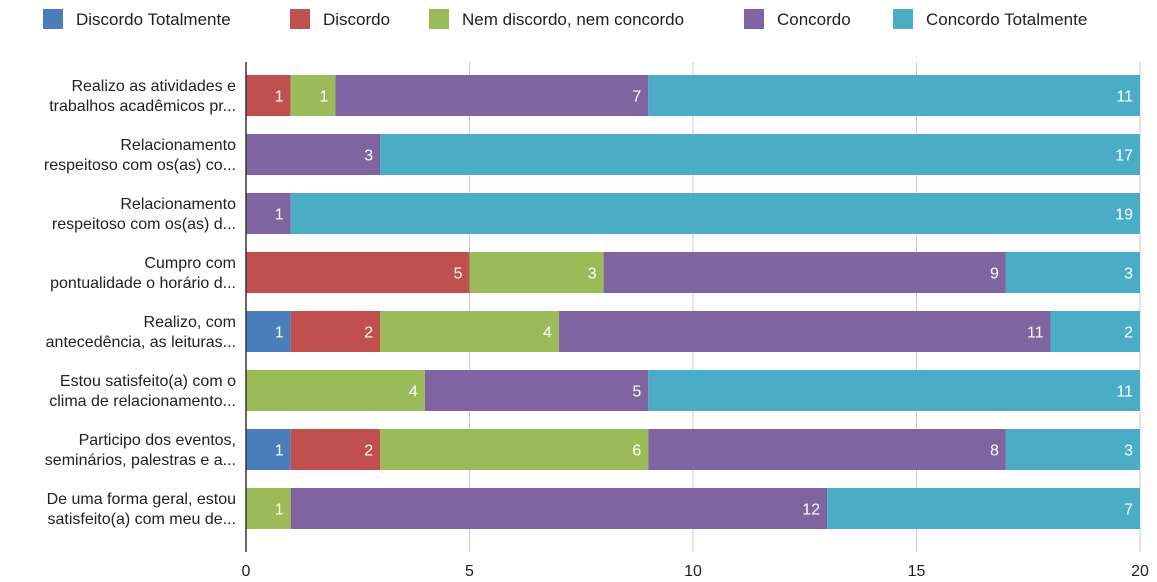 The height and width of the screenshot is (582, 1157). Describe the element at coordinates (994, 274) in the screenshot. I see `data-label: 9` at that location.